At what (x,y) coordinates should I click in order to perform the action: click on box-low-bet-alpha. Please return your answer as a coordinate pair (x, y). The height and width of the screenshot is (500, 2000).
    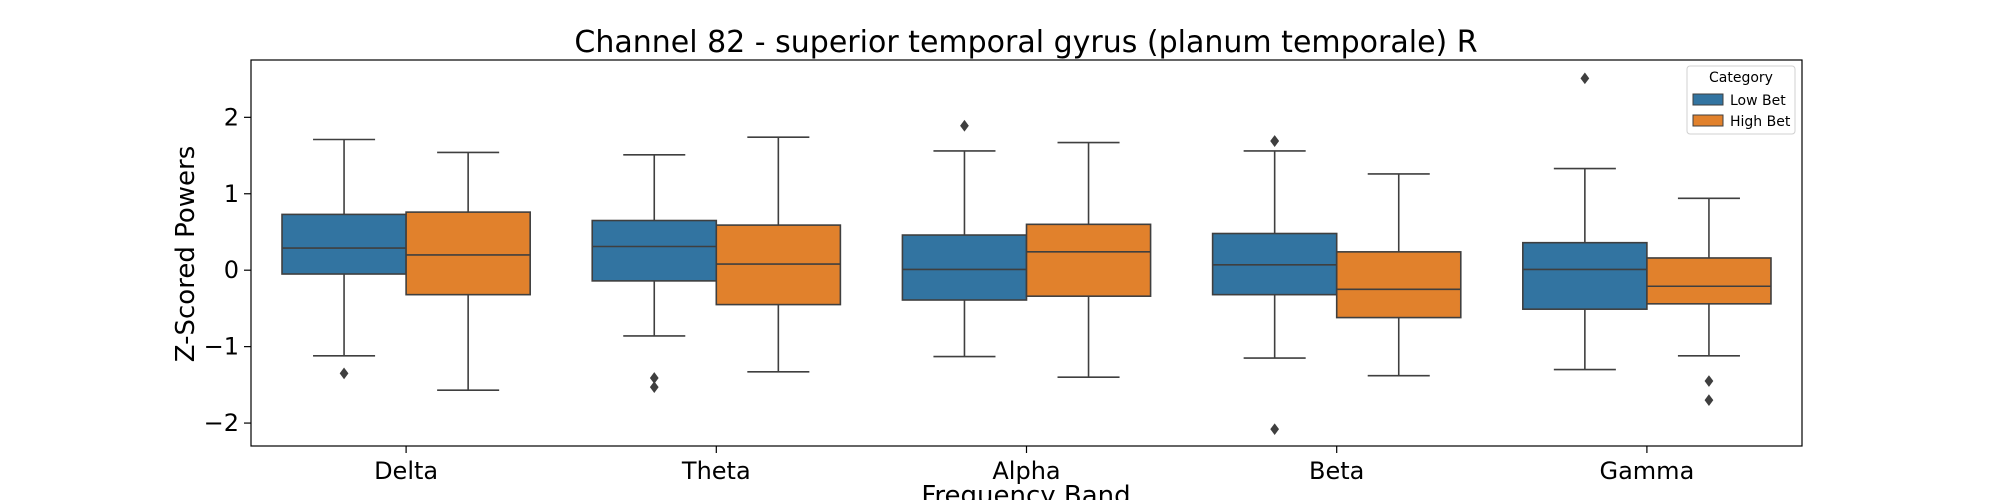
    Looking at the image, I should click on (964, 238).